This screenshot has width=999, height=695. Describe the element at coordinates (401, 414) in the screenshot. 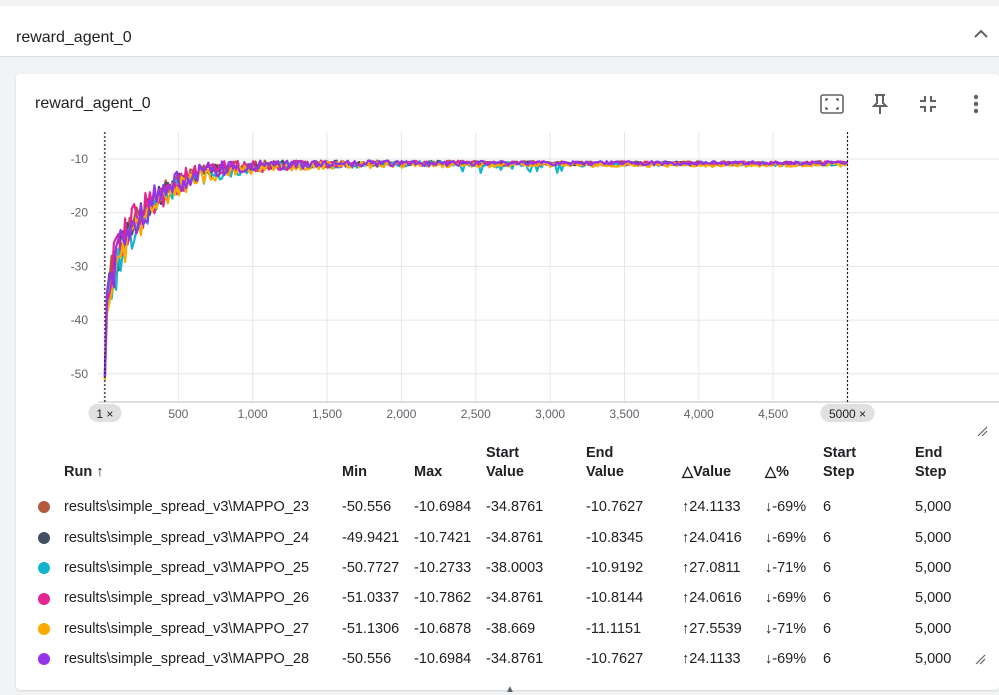

I see `x-tick-label: 2,000` at that location.